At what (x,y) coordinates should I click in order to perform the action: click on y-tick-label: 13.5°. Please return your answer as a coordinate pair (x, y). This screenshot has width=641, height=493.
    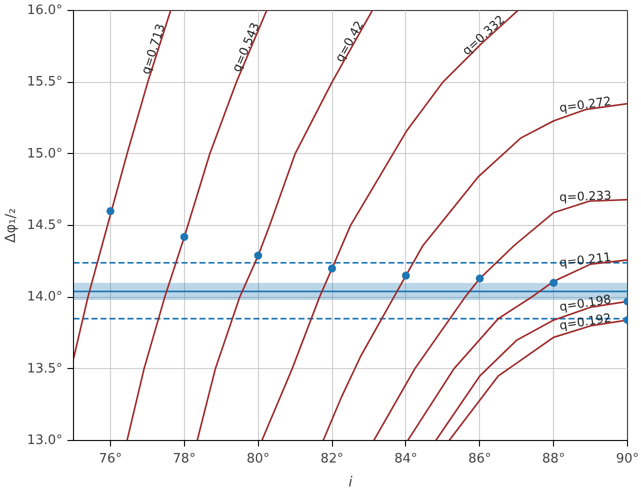
    Looking at the image, I should click on (45, 368).